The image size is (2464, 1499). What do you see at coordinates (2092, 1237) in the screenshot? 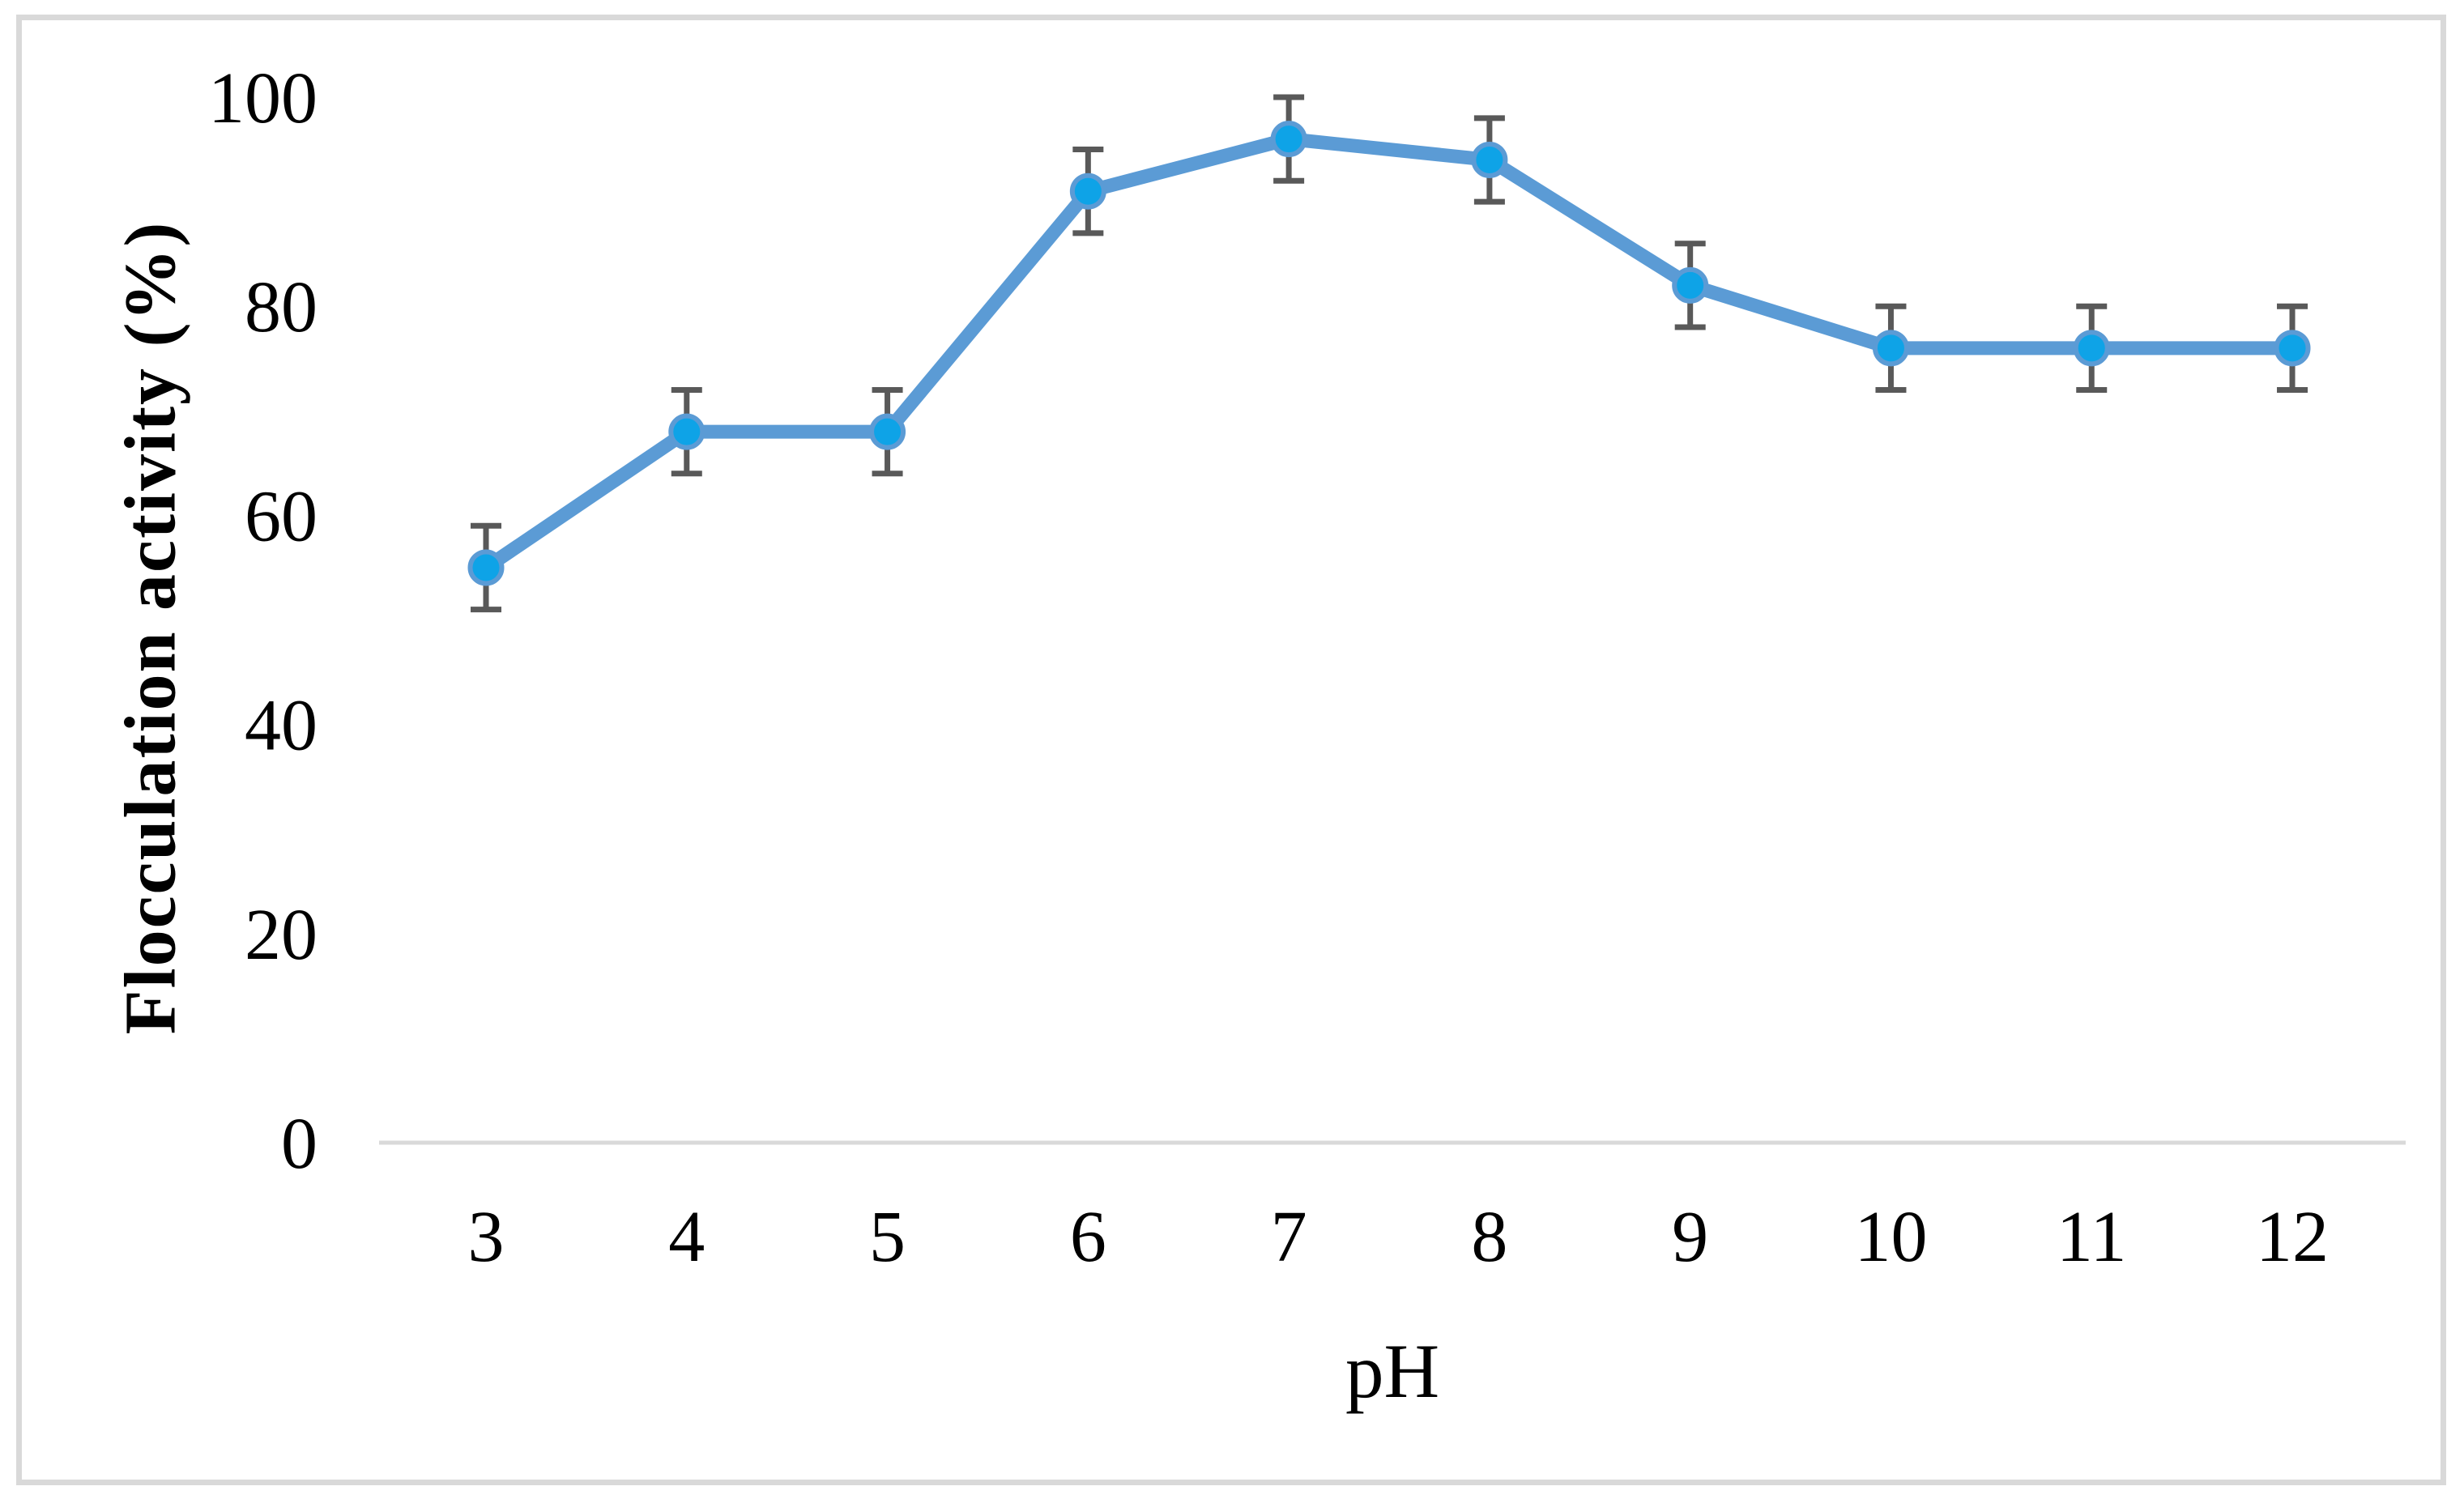
I see `x-tick-label: 11` at bounding box center [2092, 1237].